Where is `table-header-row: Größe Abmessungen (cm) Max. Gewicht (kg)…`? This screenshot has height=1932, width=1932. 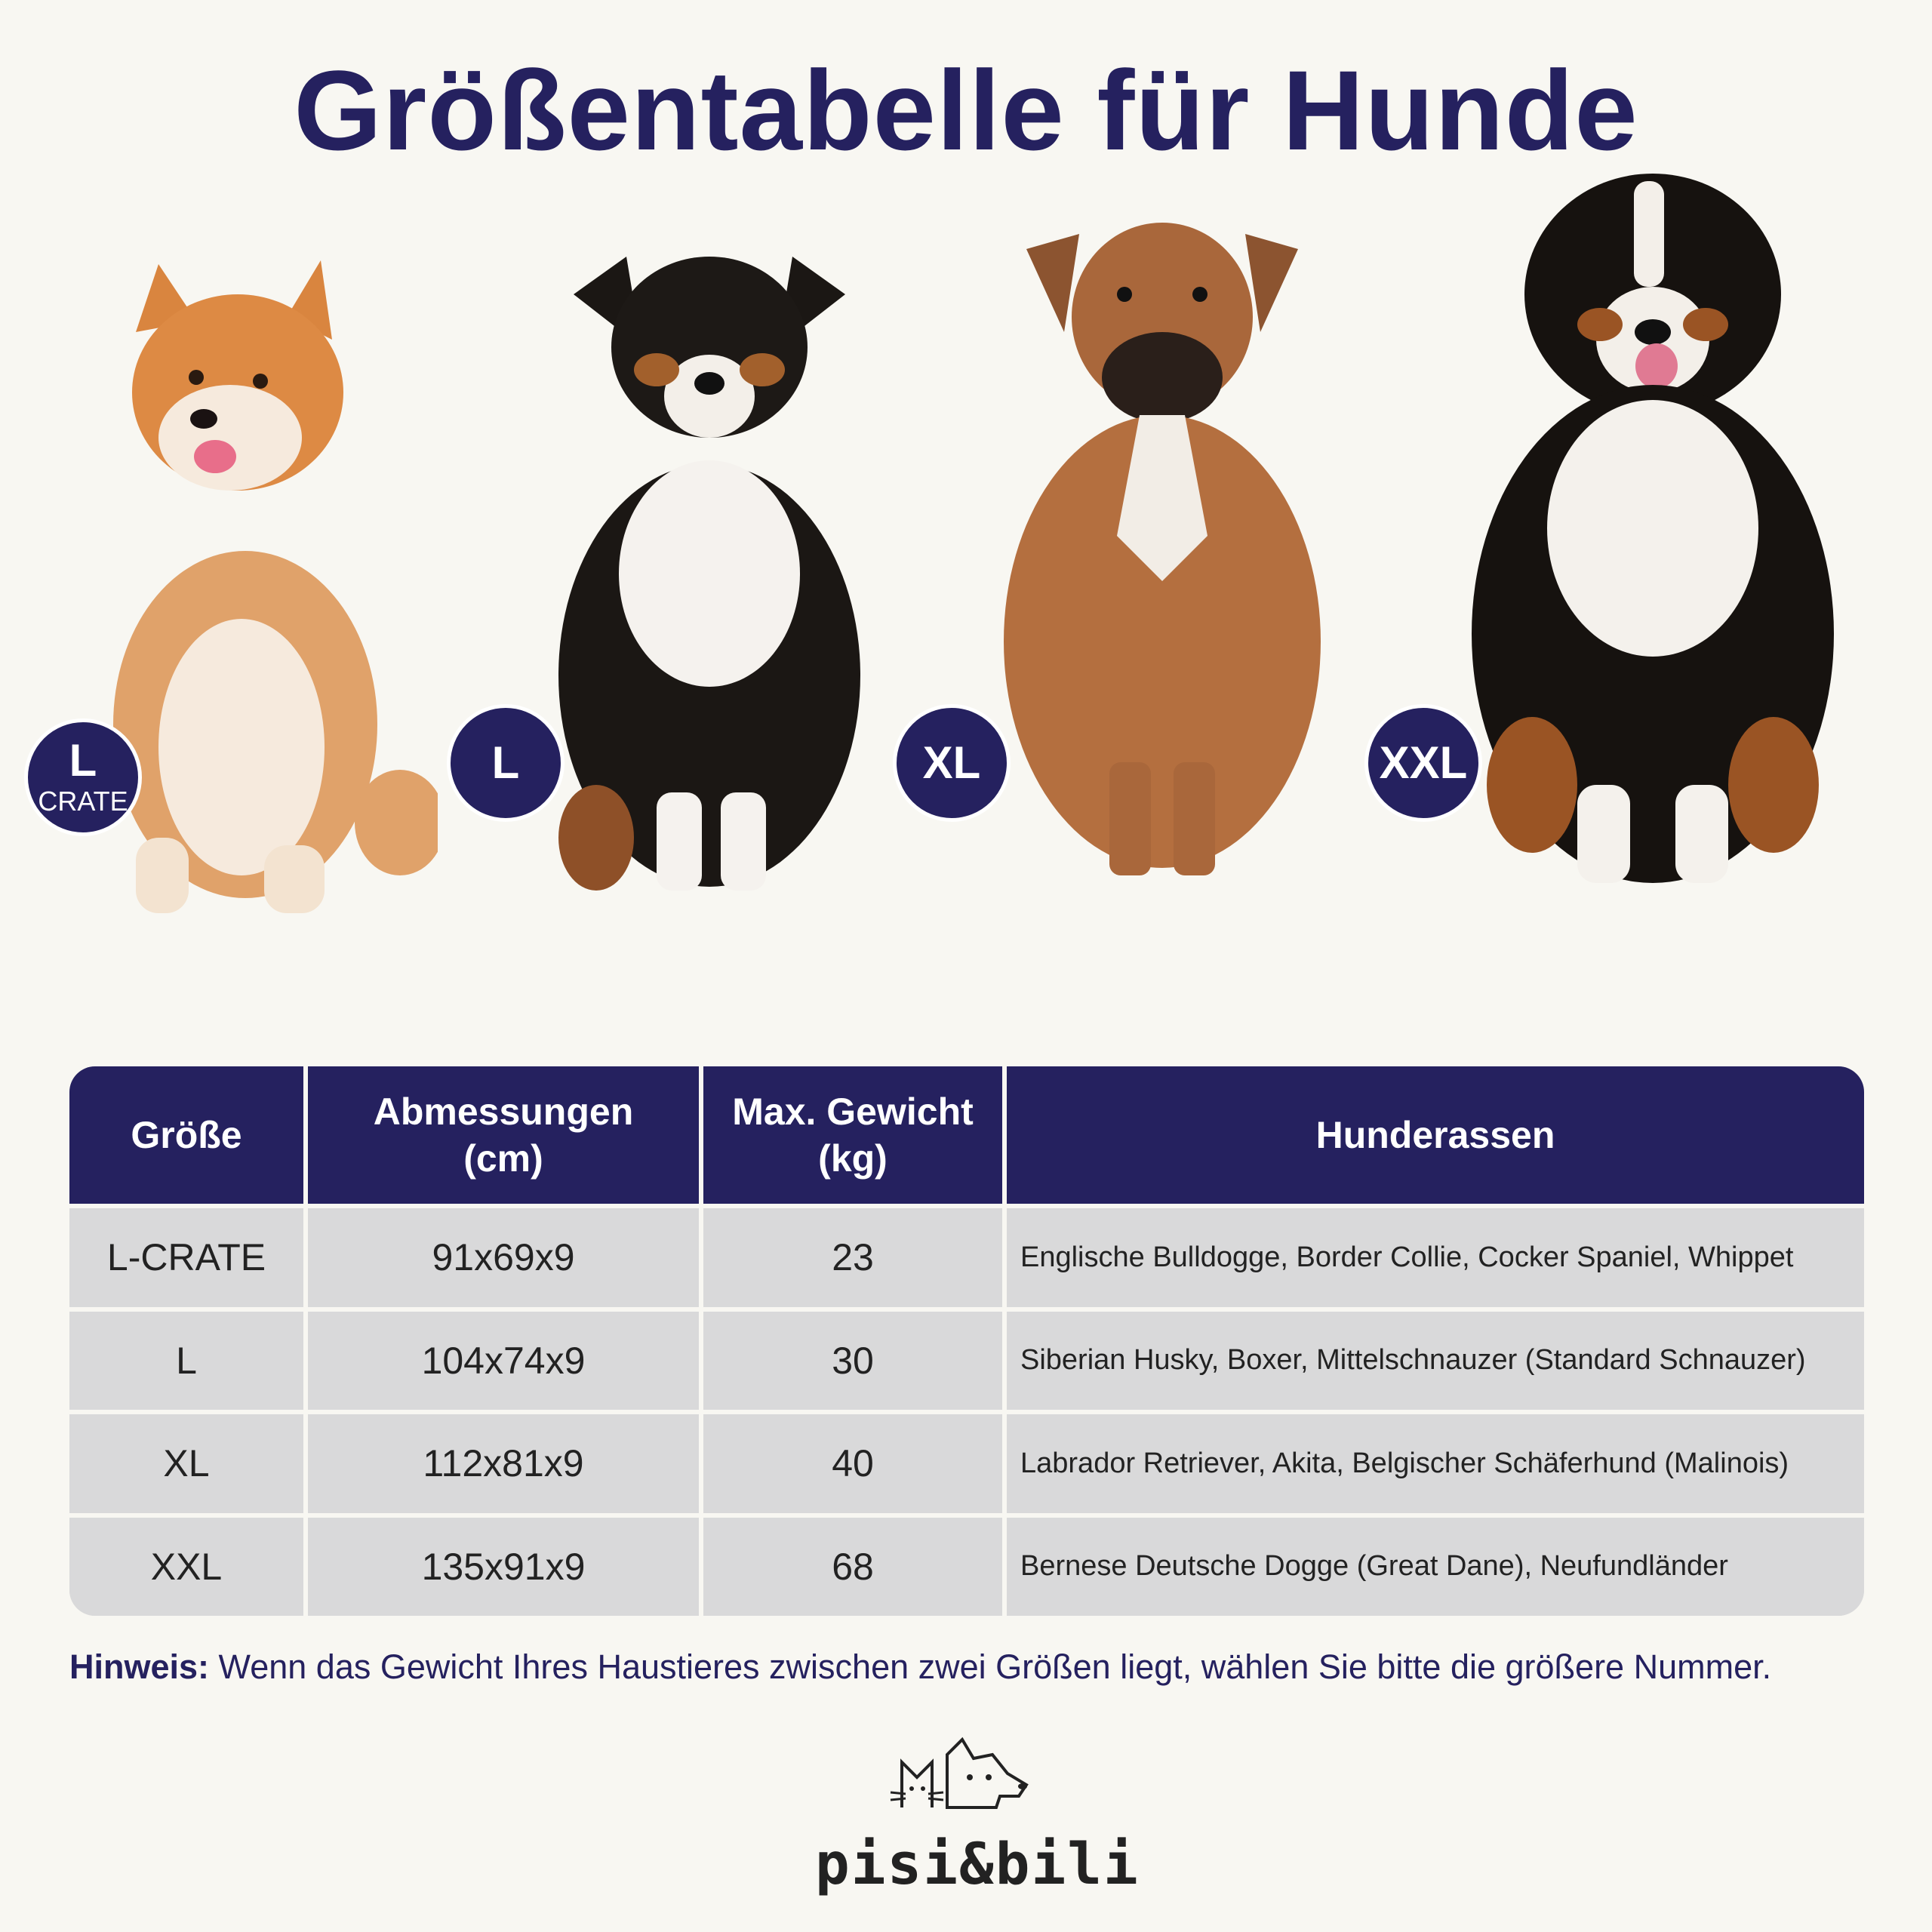
table-header-row: Größe Abmessungen (cm) Max. Gewicht (kg)… is located at coordinates (966, 1137).